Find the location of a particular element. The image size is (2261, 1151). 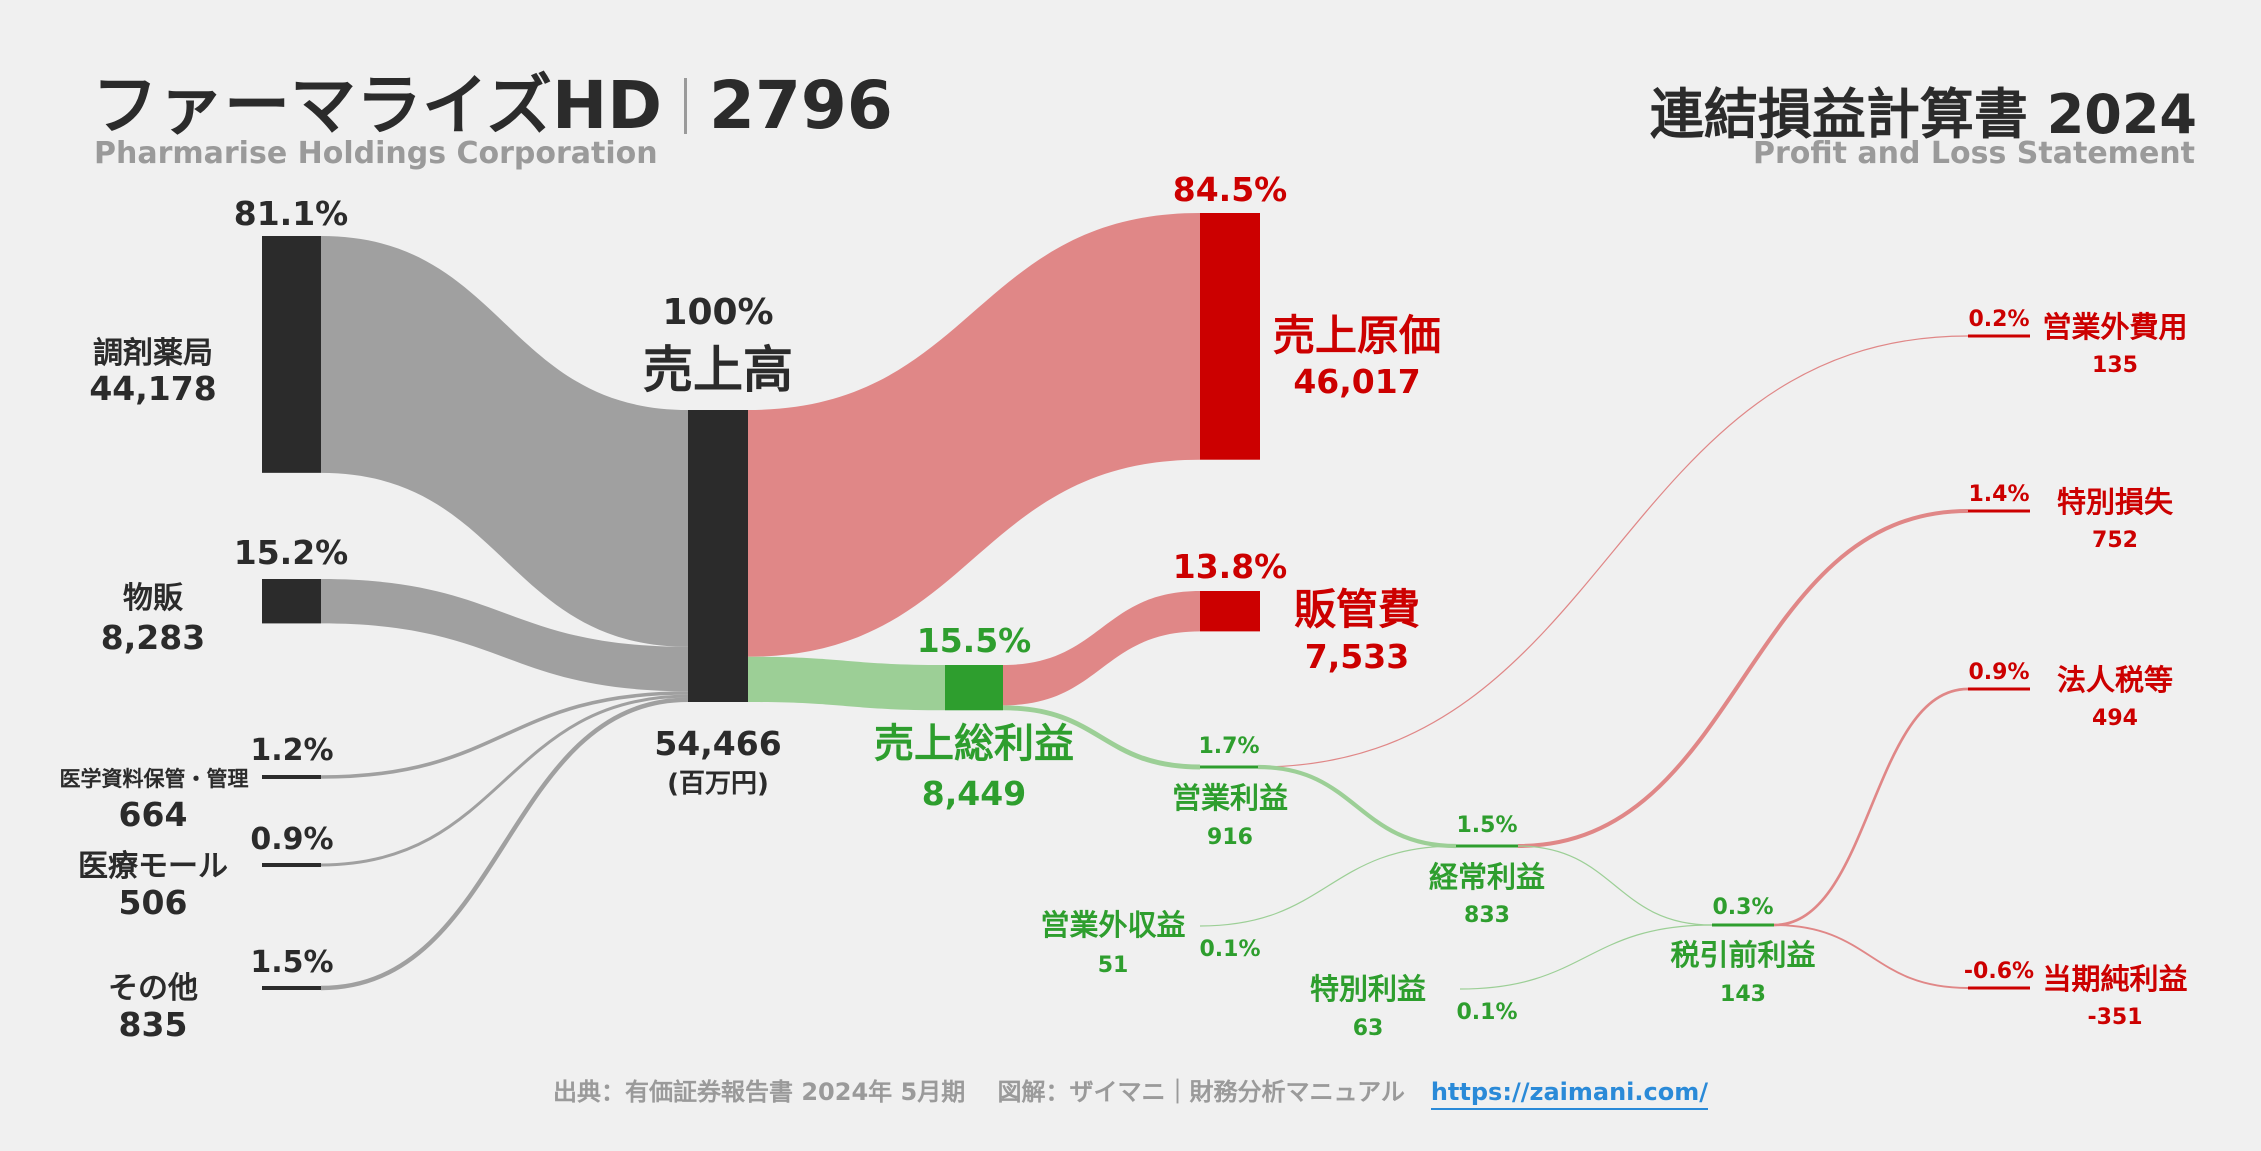

site-link: https://zaimani.com/ is located at coordinates (1569, 1094).